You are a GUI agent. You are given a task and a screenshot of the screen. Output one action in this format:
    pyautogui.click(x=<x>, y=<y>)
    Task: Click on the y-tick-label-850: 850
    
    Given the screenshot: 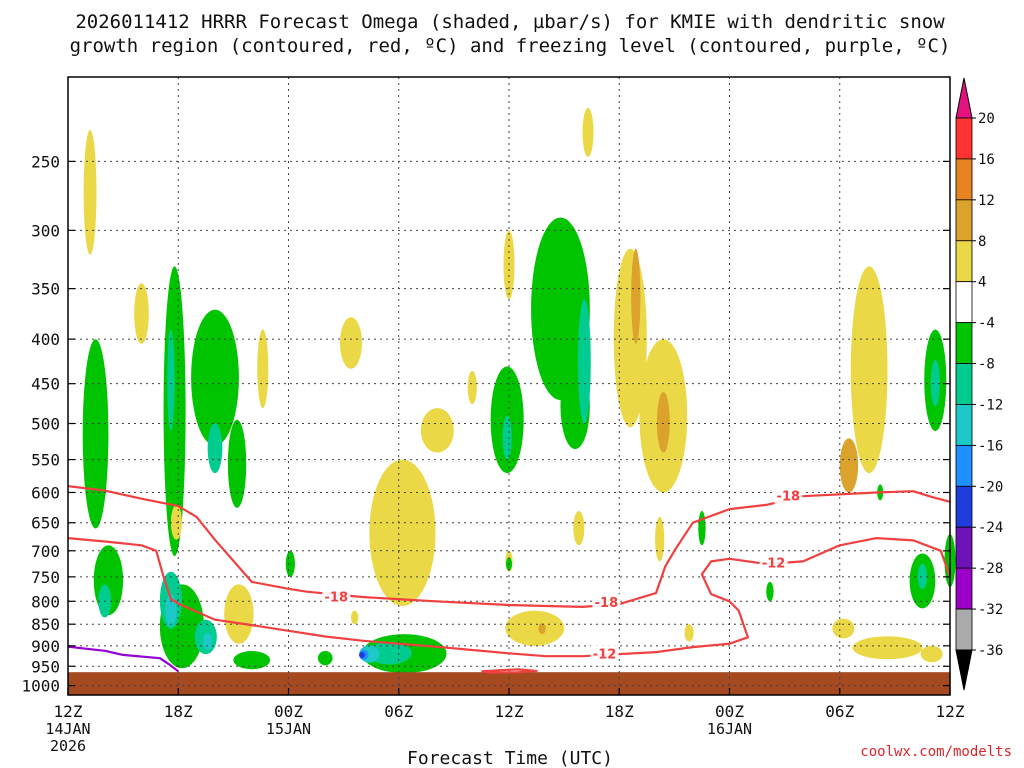 What is the action you would take?
    pyautogui.click(x=45, y=624)
    